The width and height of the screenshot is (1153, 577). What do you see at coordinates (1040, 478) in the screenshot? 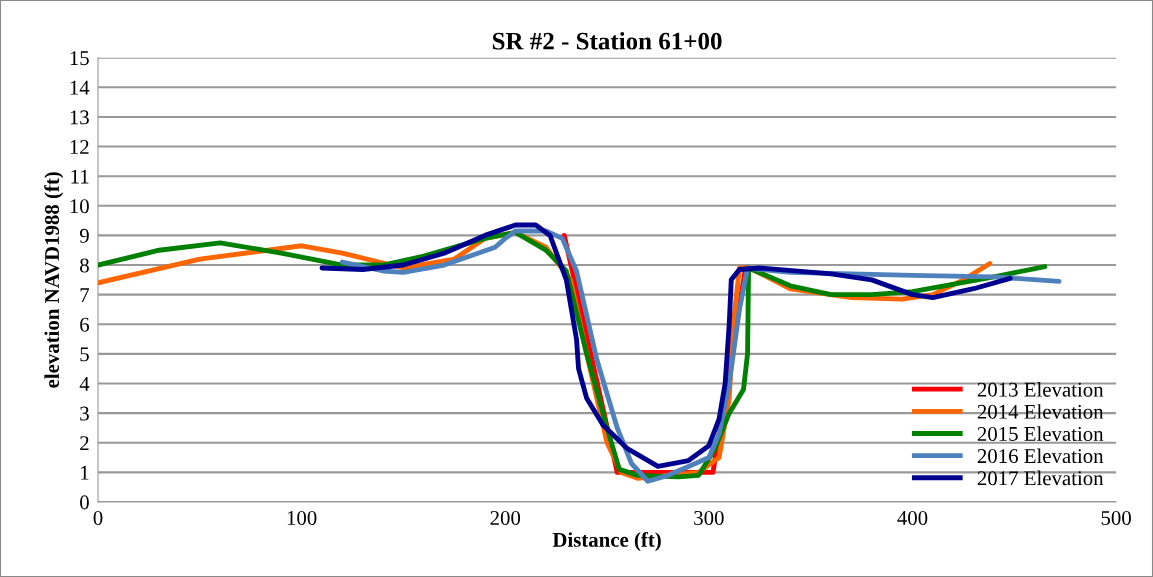
I see `legend-label: 2017 Elevation` at bounding box center [1040, 478].